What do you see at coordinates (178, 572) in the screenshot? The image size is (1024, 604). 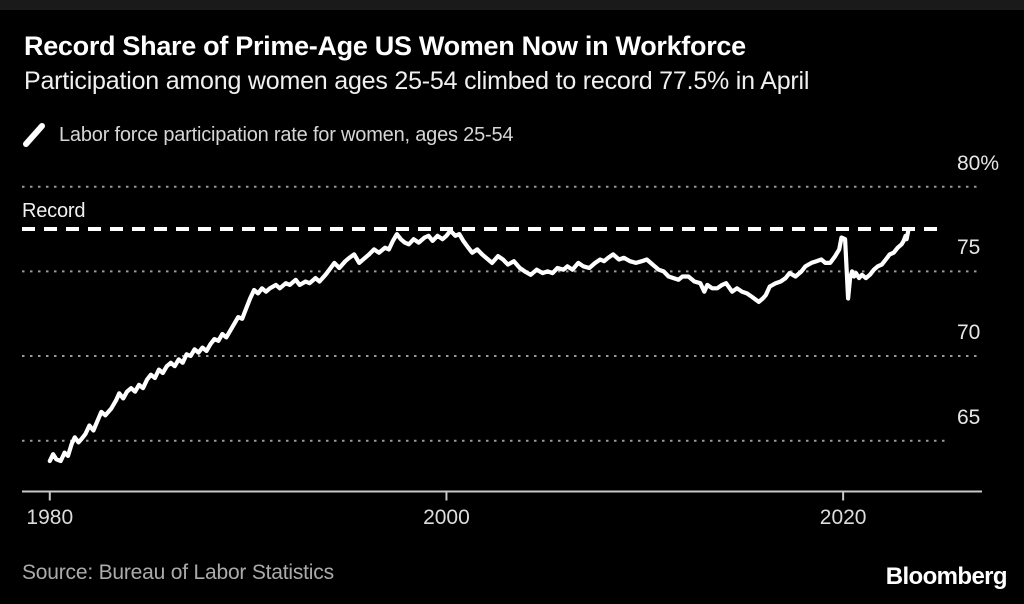 I see `source-note: Source: Bureau of Labor Statistics` at bounding box center [178, 572].